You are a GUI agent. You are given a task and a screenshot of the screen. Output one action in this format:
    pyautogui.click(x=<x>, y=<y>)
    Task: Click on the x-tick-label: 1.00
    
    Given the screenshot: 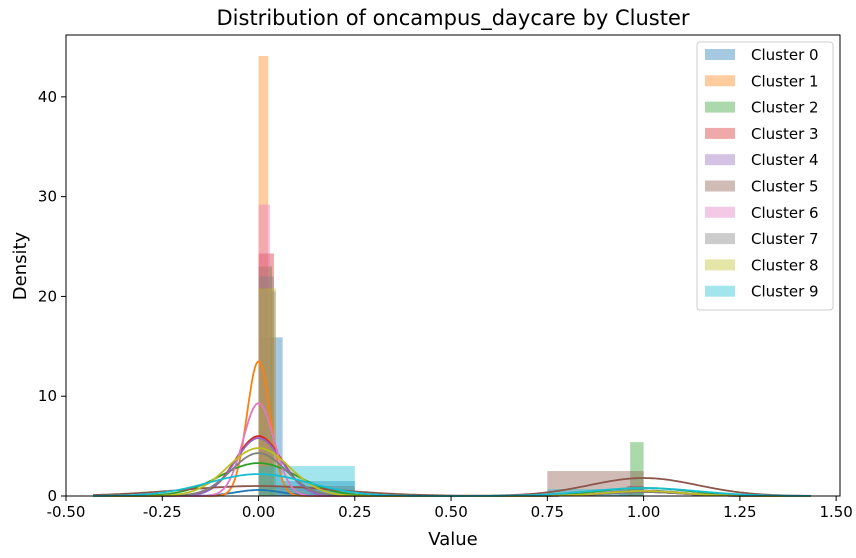 What is the action you would take?
    pyautogui.click(x=643, y=512)
    